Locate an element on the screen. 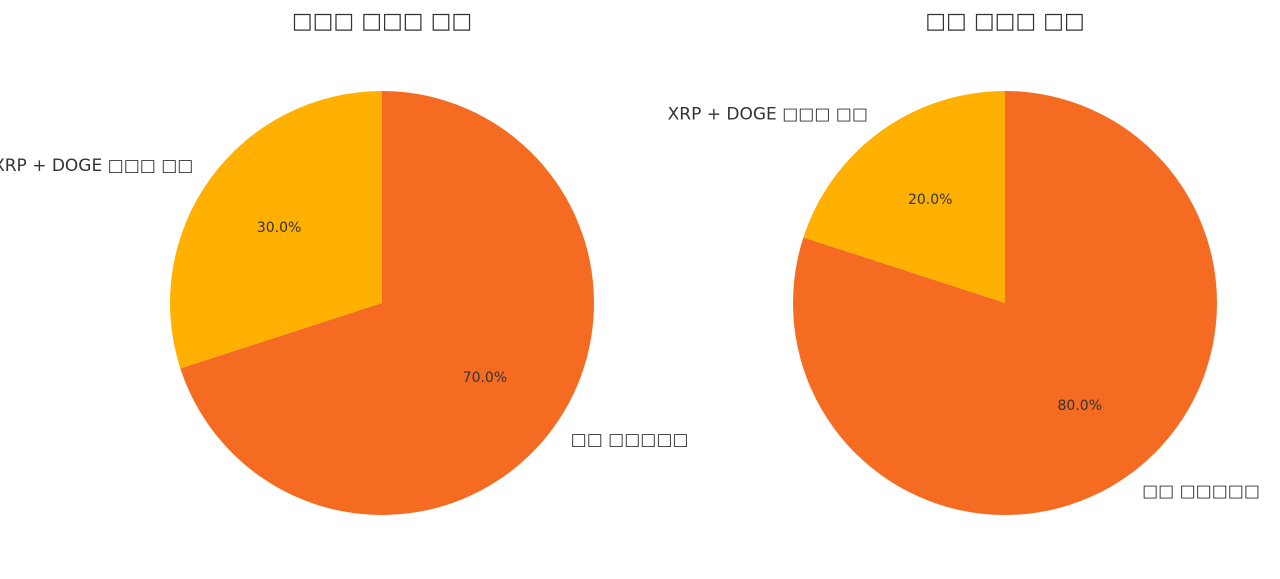 The width and height of the screenshot is (1280, 579). value-label: 30.0% is located at coordinates (279, 228).